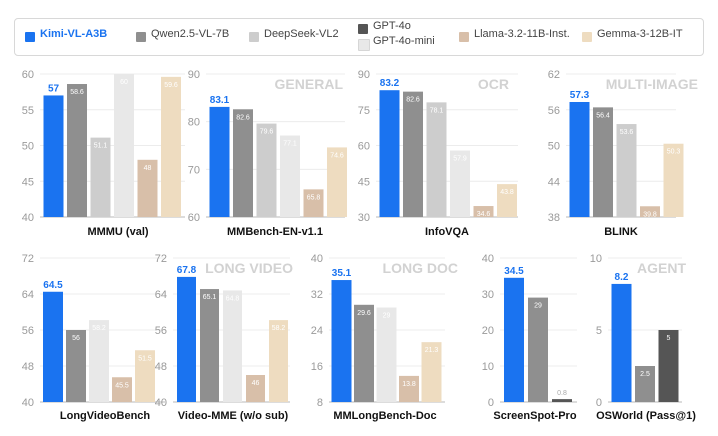  Describe the element at coordinates (387, 316) in the screenshot. I see `data-label: 29` at that location.